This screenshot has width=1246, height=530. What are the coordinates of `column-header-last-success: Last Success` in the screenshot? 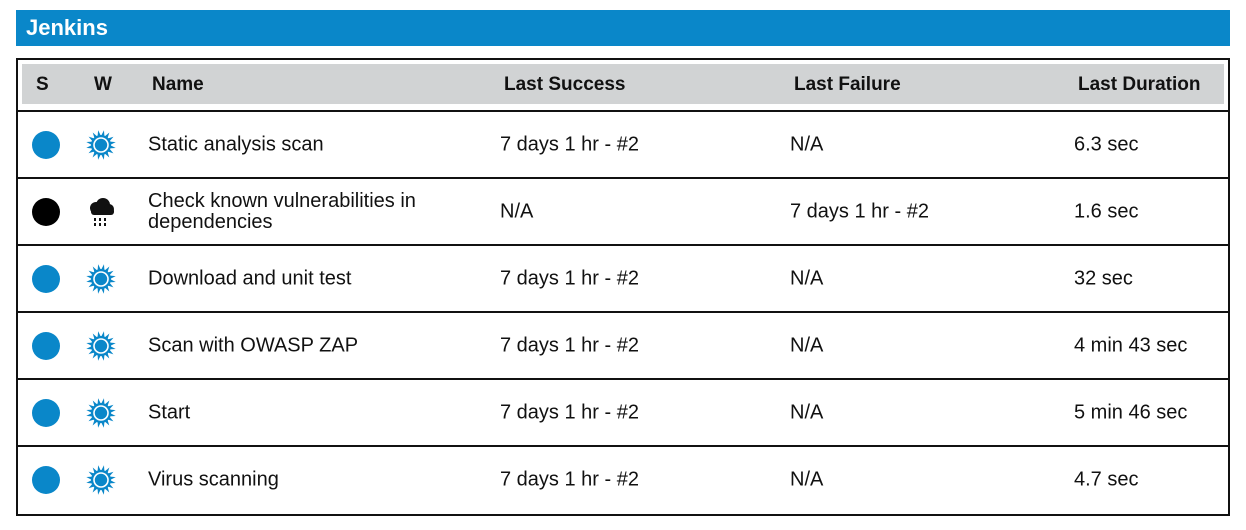 It's located at (565, 84).